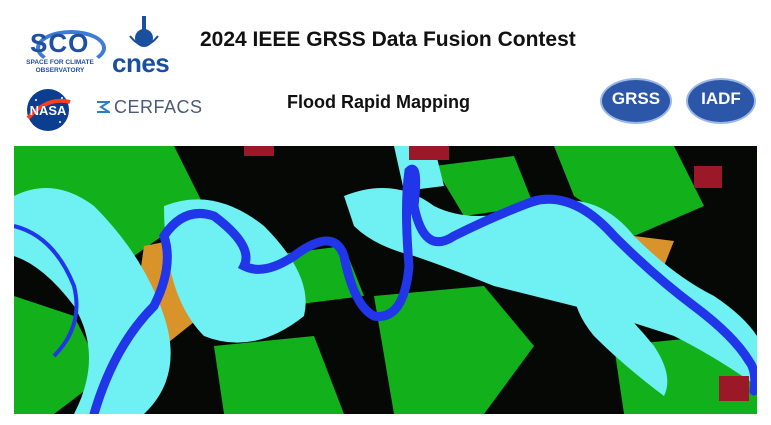 This screenshot has height=425, width=771. Describe the element at coordinates (141, 63) in the screenshot. I see `cnes-logo-text: cnes` at that location.